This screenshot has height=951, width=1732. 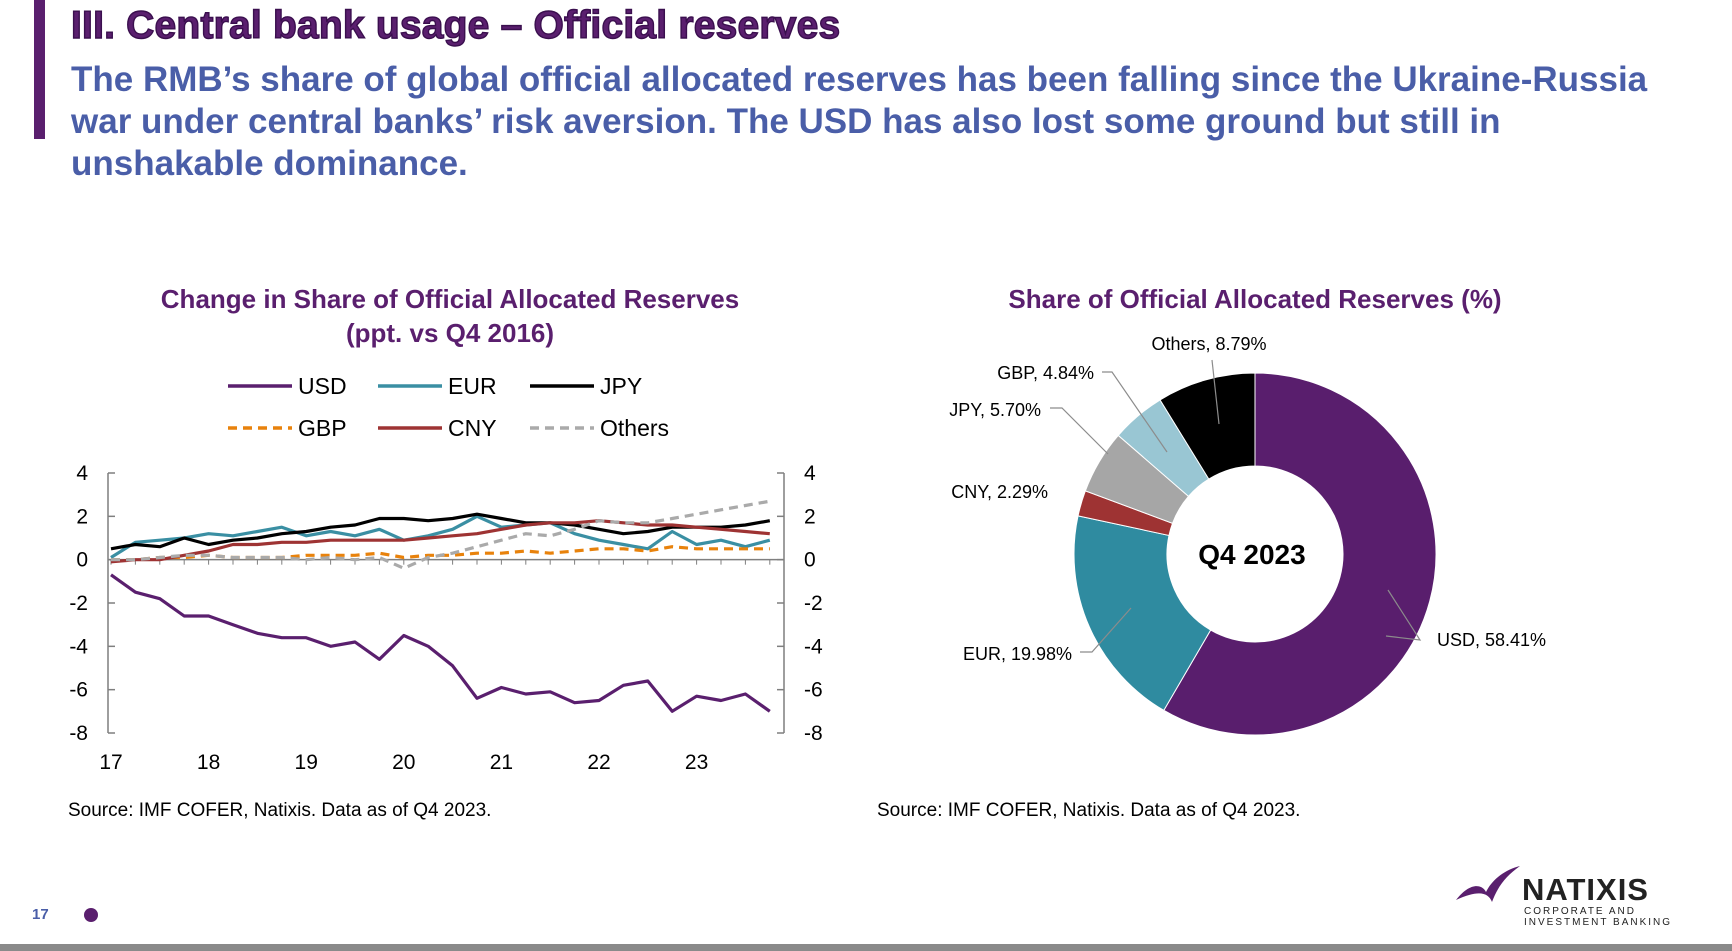 I want to click on natixis-logo: NATIXIS CORPORATE AND INVESTMENT BANKING, so click(x=1567, y=895).